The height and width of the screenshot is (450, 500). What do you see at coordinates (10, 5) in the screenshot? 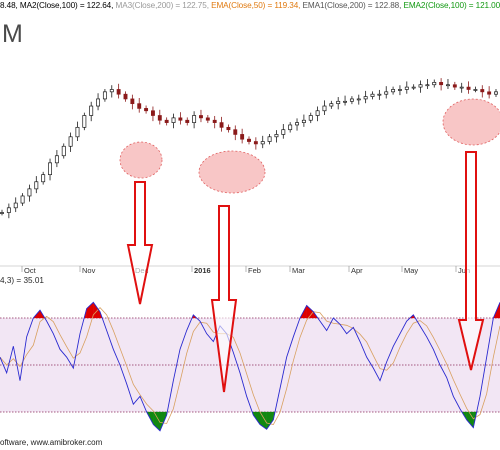
I see `header-item-close: 8.48,` at bounding box center [10, 5].